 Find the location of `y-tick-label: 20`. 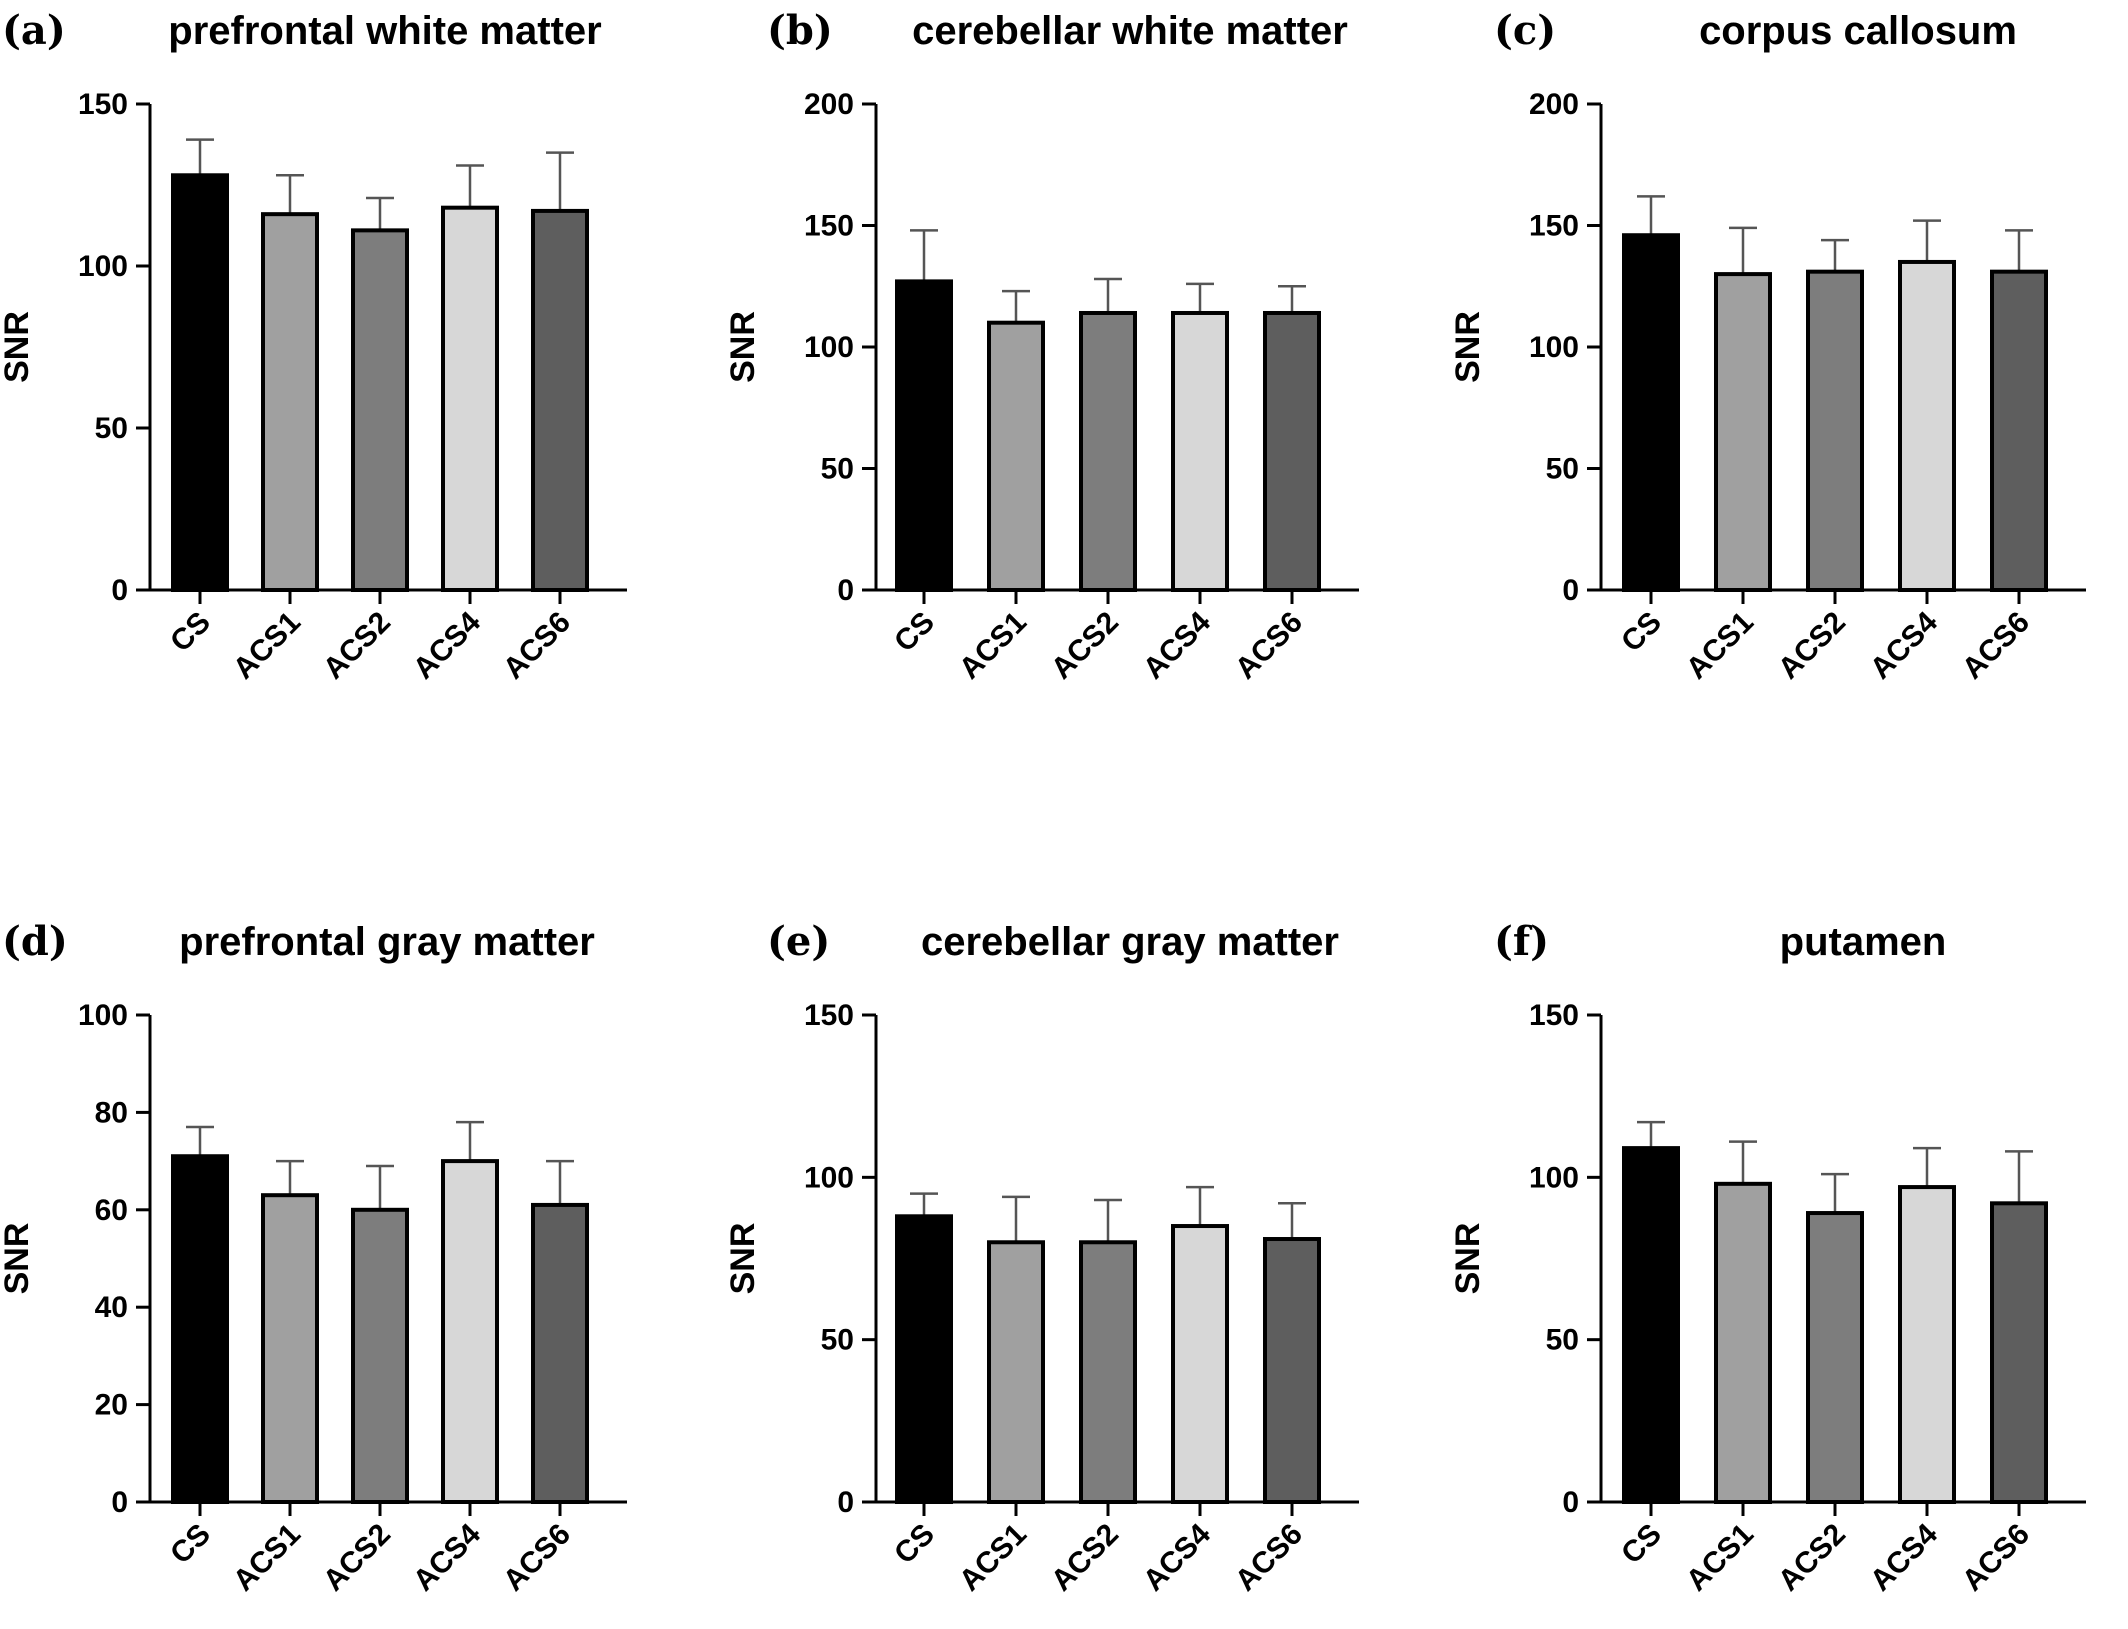

y-tick-label: 20 is located at coordinates (111, 1405).